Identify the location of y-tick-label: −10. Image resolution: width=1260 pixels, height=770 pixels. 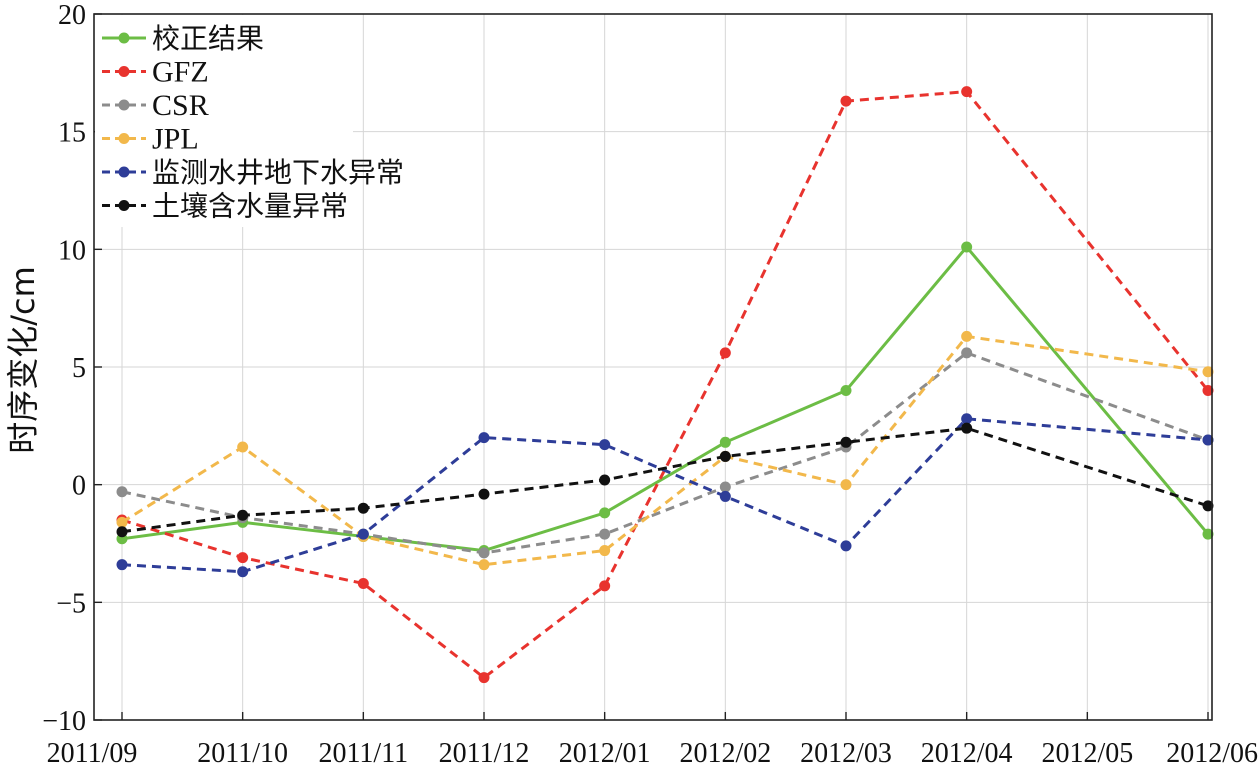
(64, 721).